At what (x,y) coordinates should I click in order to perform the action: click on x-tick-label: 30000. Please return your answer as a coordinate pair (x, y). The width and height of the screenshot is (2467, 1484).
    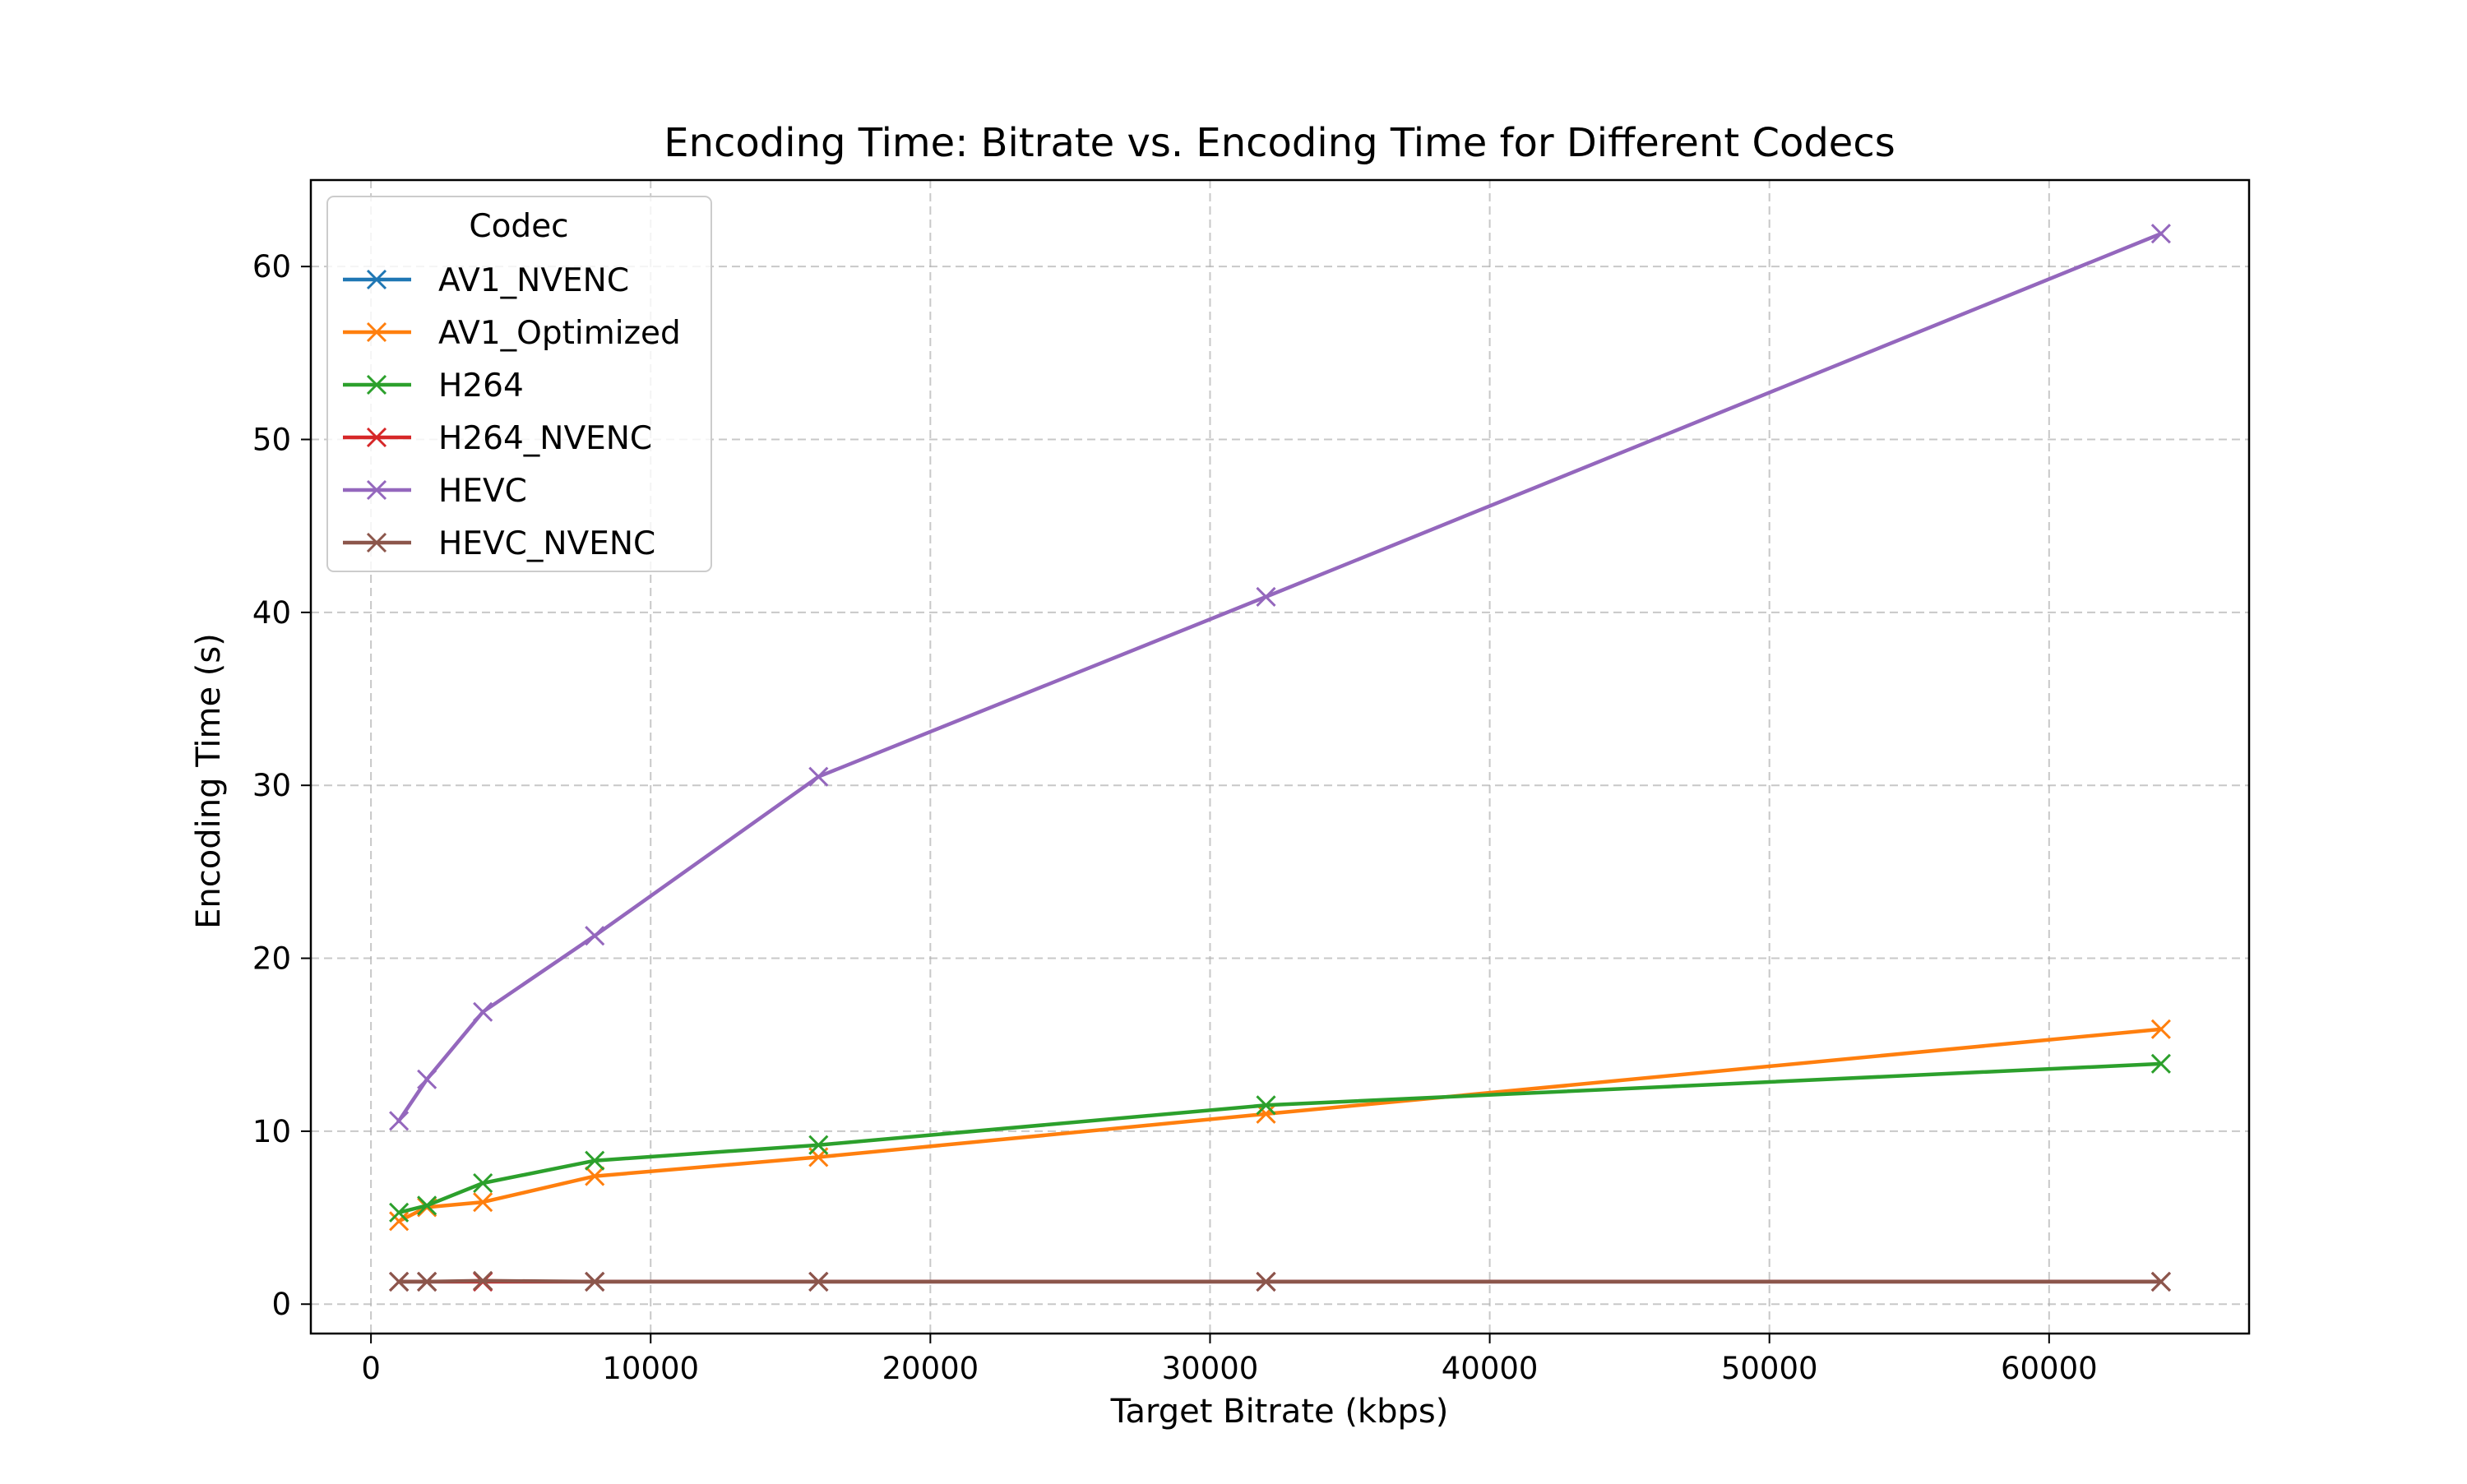
    Looking at the image, I should click on (1210, 1368).